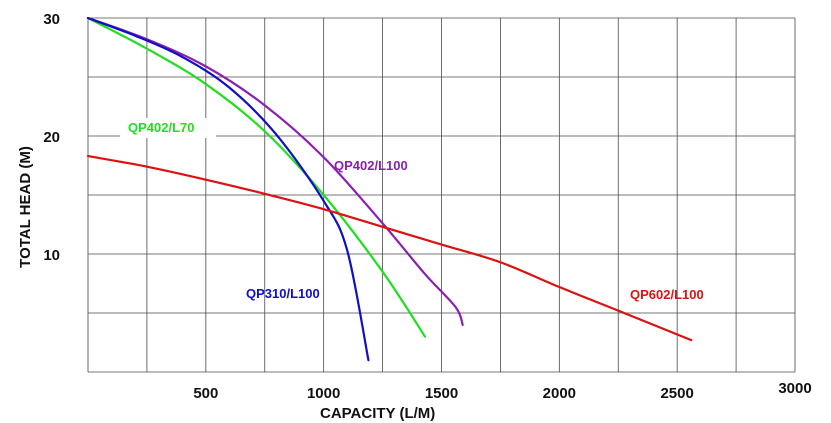 This screenshot has height=423, width=831. Describe the element at coordinates (283, 293) in the screenshot. I see `series-label-qp310-l100: QP310/L100` at that location.